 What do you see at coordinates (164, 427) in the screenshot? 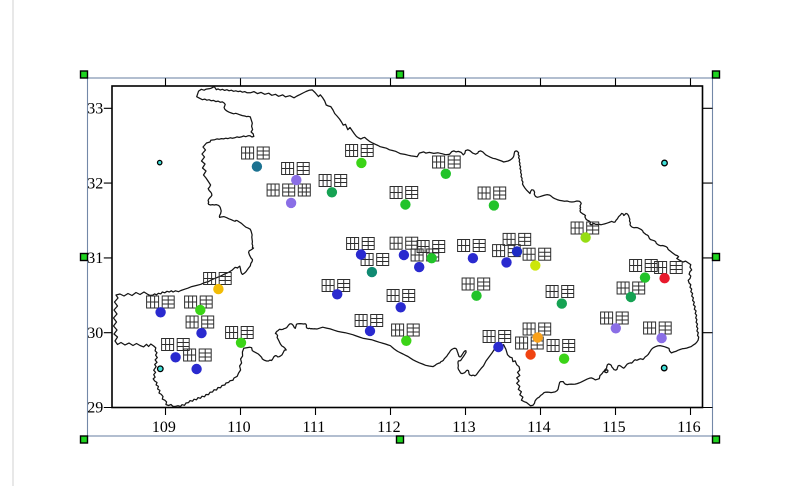
I see `svg-text: 109` at bounding box center [164, 427].